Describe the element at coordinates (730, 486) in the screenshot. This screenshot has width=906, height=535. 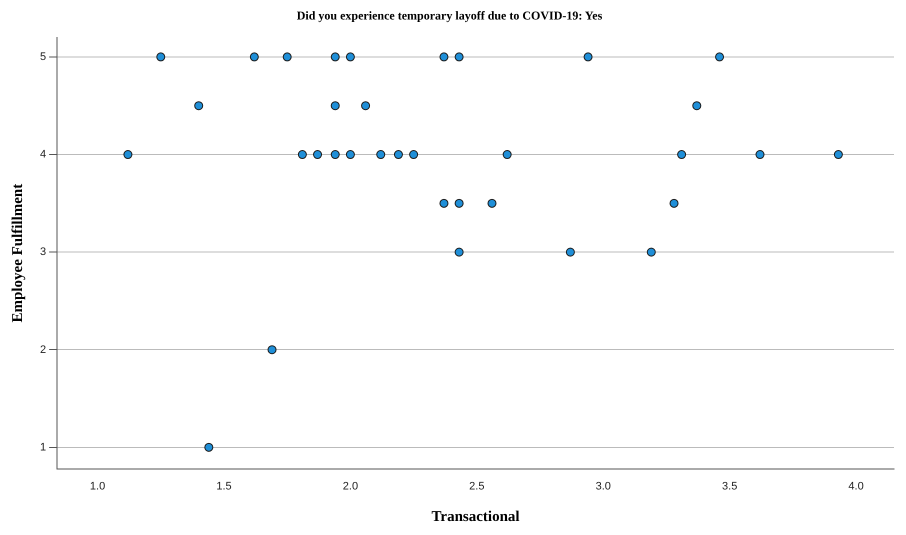
I see `x-tick-label: 3.5` at that location.